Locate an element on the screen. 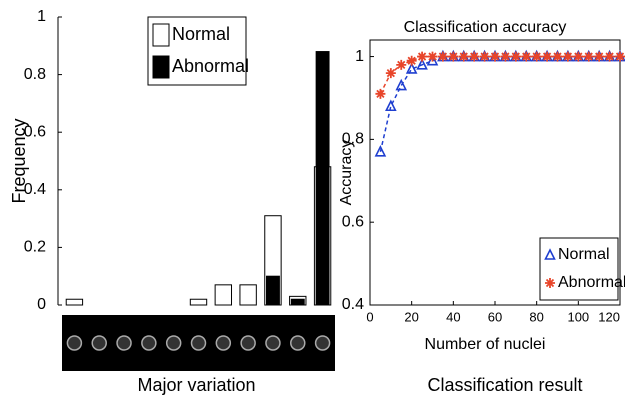 The image size is (625, 402). x-tick-label: 20 is located at coordinates (411, 316).